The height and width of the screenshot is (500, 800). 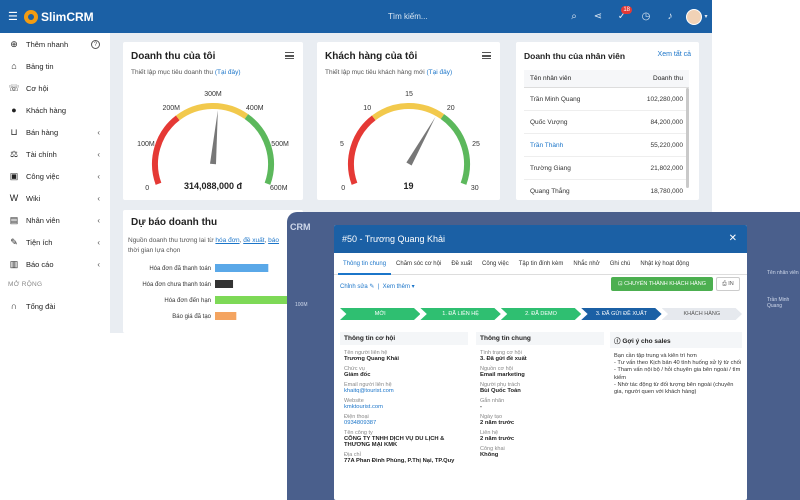 I want to click on bell-icon: ♪, so click(x=670, y=16).